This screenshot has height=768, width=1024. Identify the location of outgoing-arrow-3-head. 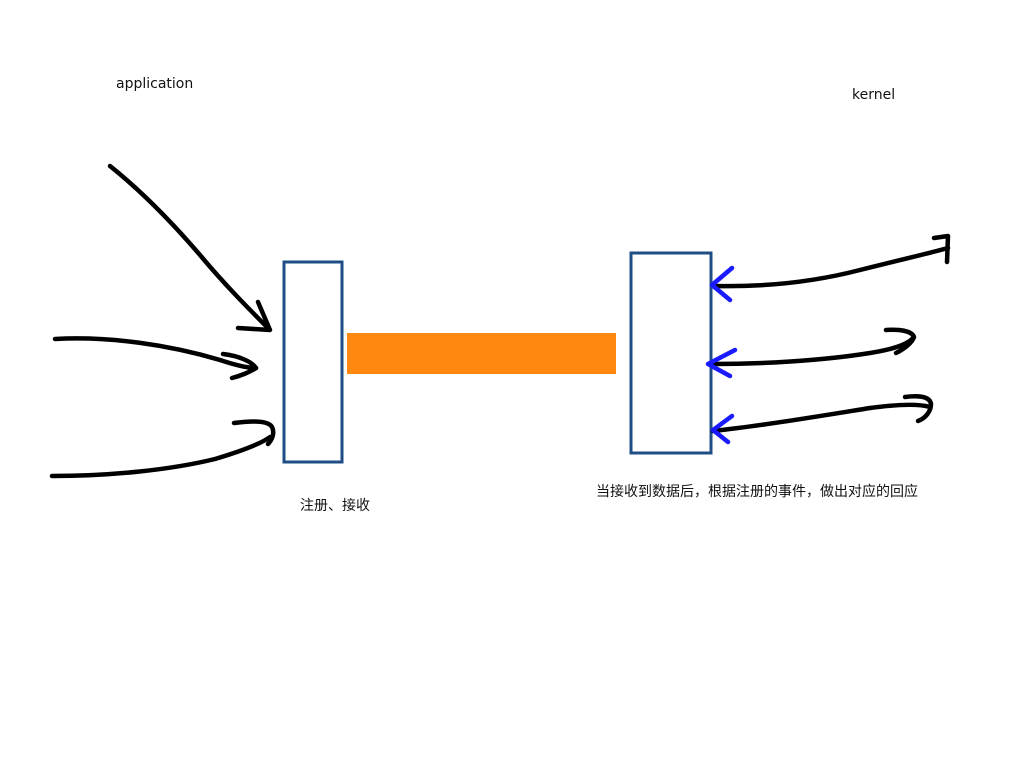
(722, 429).